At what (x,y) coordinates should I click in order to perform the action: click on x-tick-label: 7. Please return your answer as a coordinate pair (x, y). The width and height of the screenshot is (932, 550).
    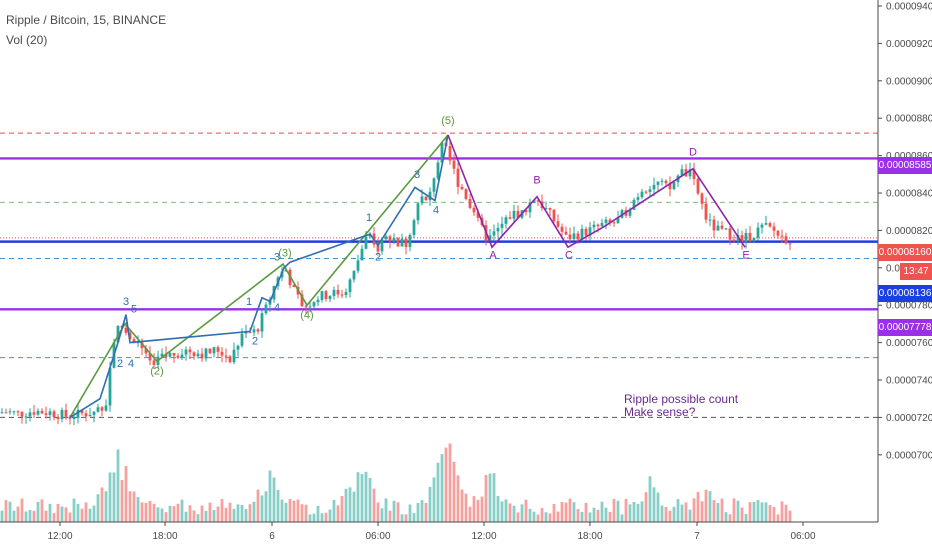
    Looking at the image, I should click on (697, 536).